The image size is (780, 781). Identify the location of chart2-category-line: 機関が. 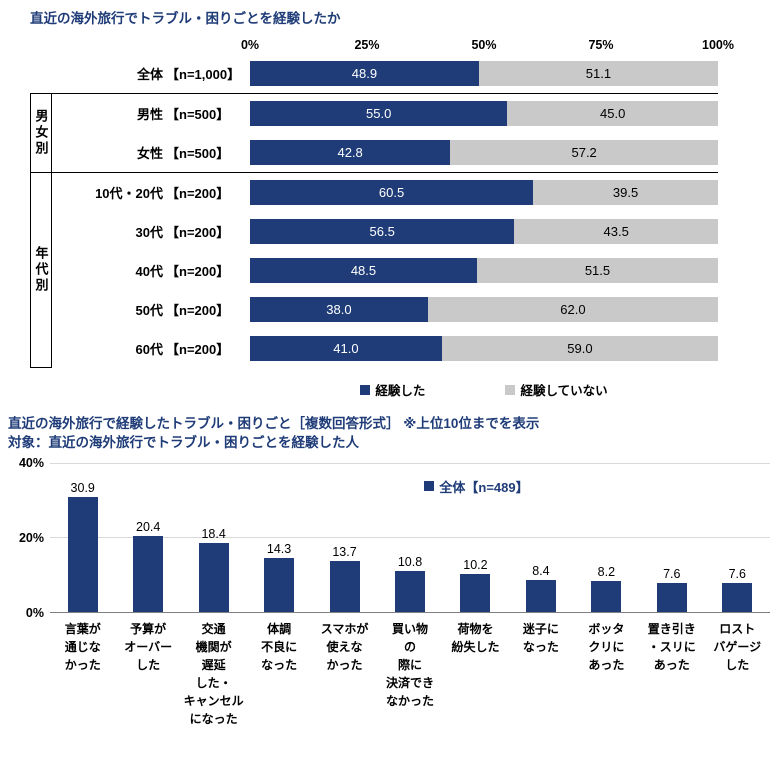
(213, 646).